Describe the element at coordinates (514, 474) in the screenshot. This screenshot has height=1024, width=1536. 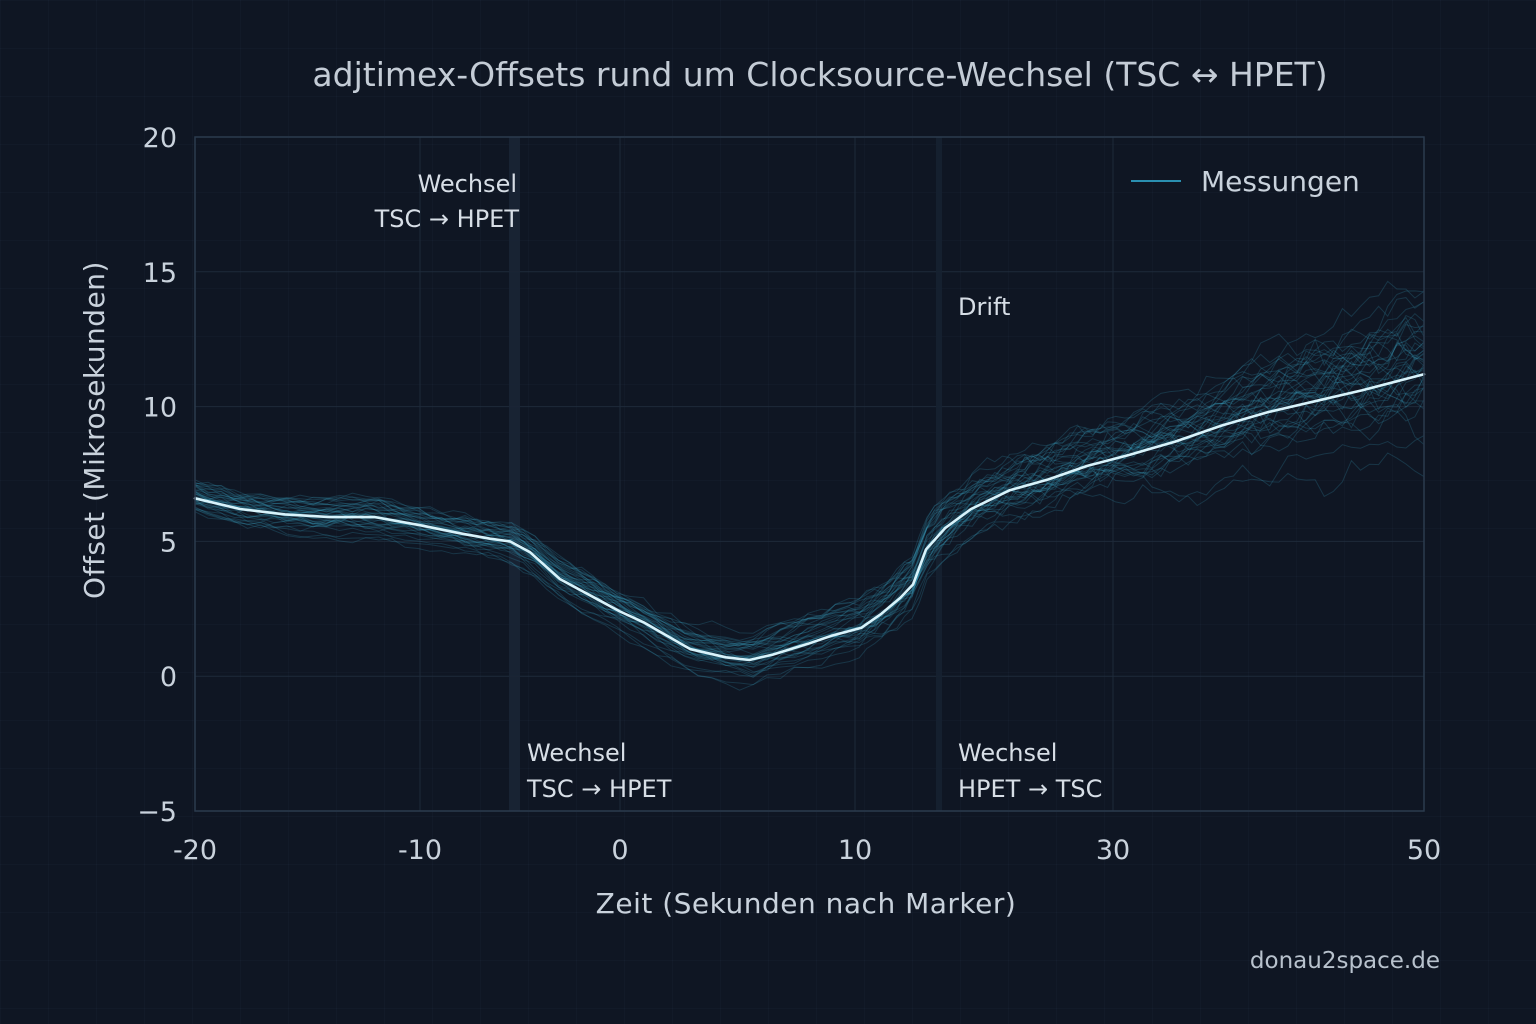
I see `switch-marker-band-tsc-hpet` at that location.